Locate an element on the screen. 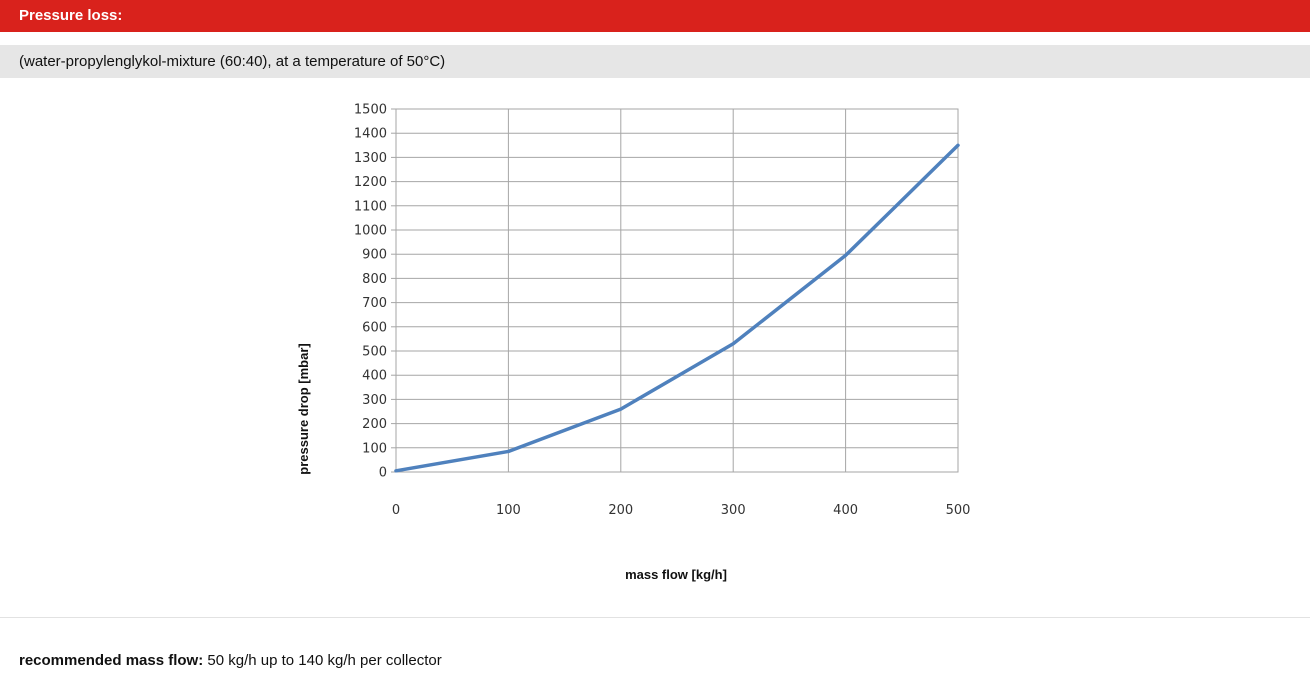  x-tick-label: 300 is located at coordinates (733, 510).